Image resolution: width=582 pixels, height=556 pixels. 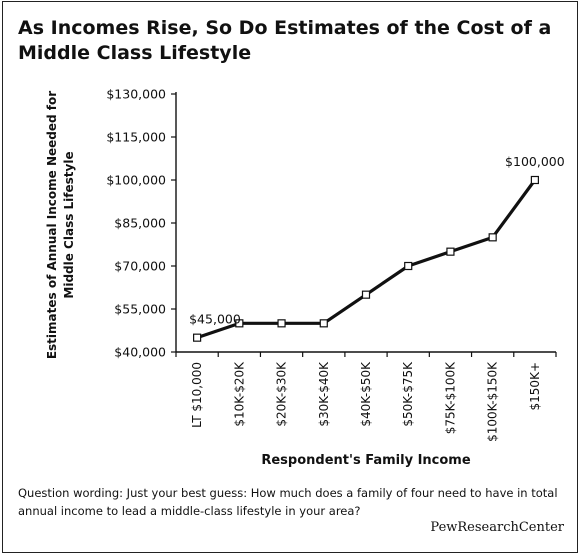 What do you see at coordinates (282, 394) in the screenshot?
I see `x-tick-label: $20K-$30K` at bounding box center [282, 394].